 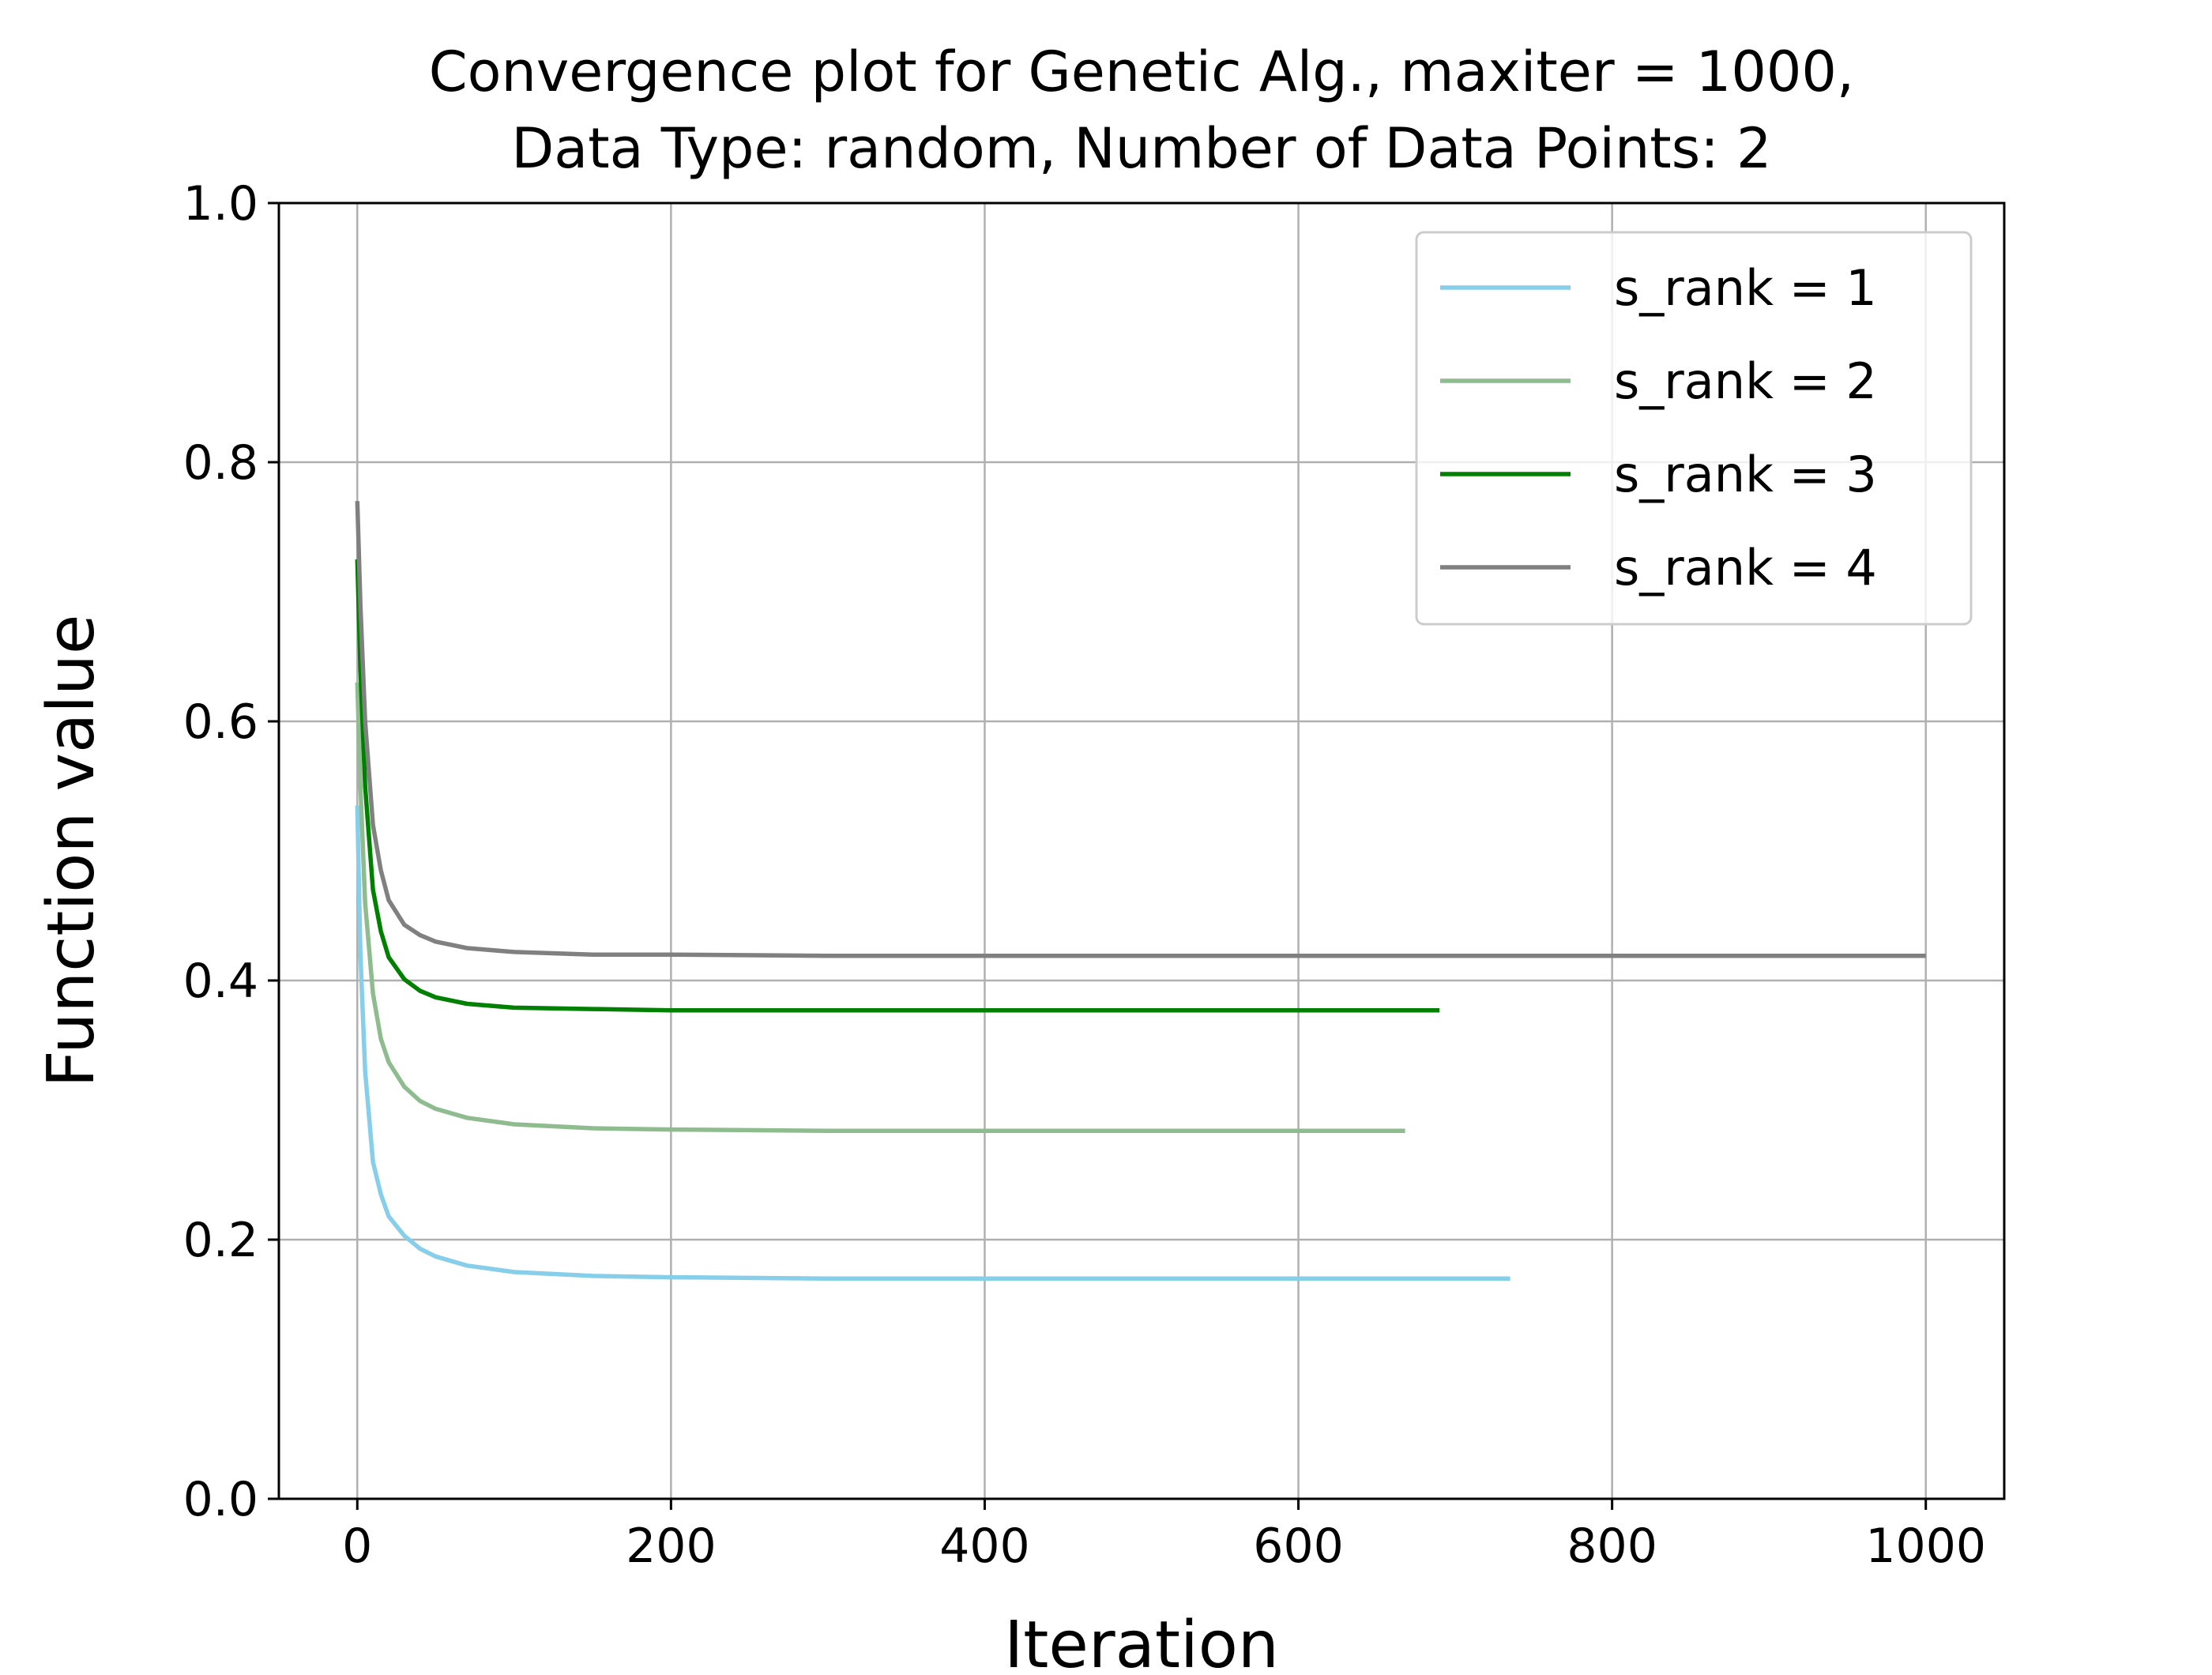 I want to click on y-tick-label: 1.0, so click(x=221, y=203).